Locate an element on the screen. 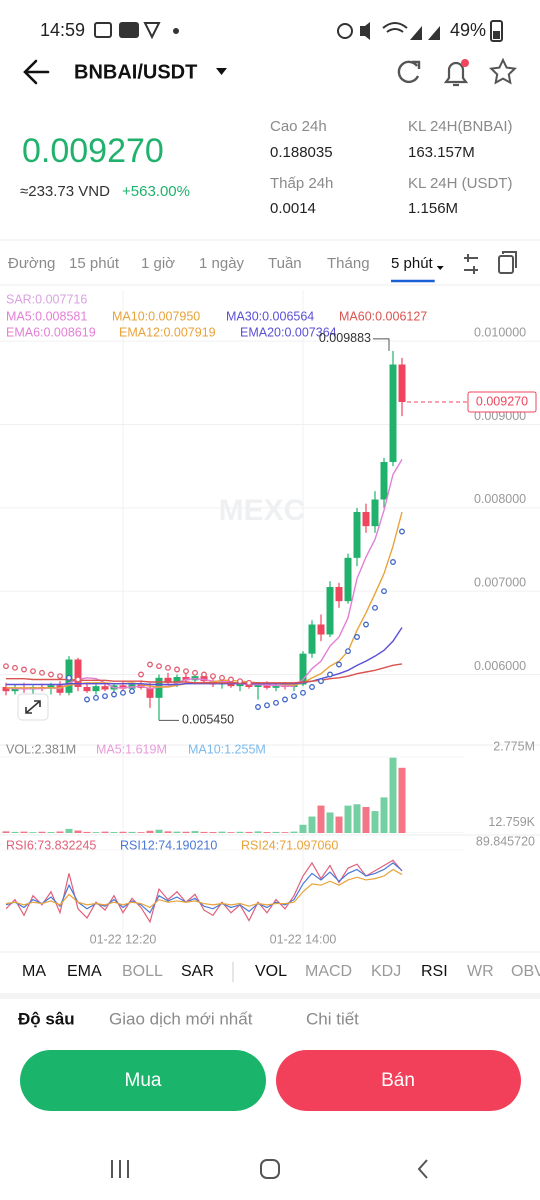 This screenshot has height=1200, width=540. indicator-tab: VOL is located at coordinates (271, 971).